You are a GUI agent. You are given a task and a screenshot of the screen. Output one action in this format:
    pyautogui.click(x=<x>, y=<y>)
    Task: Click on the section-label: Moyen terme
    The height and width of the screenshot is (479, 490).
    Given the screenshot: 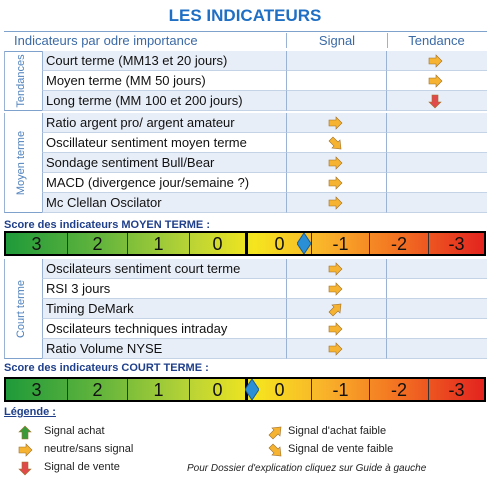 What is the action you would take?
    pyautogui.click(x=21, y=163)
    